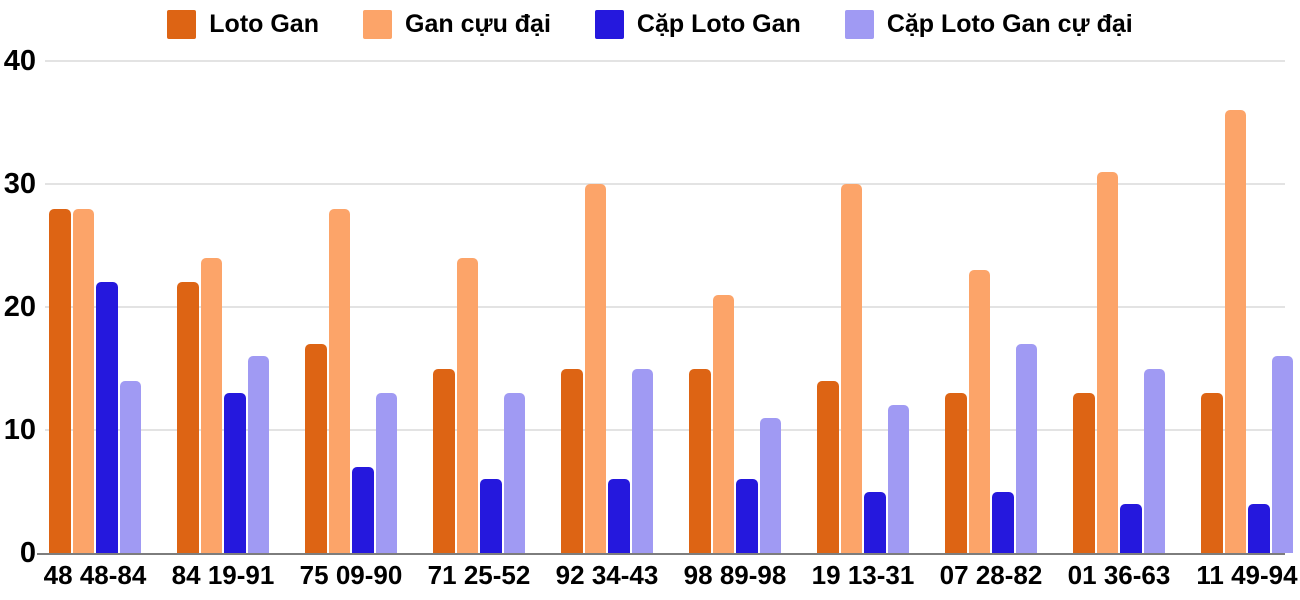 The height and width of the screenshot is (600, 1300). Describe the element at coordinates (316, 448) in the screenshot. I see `bar-series1-group3` at that location.